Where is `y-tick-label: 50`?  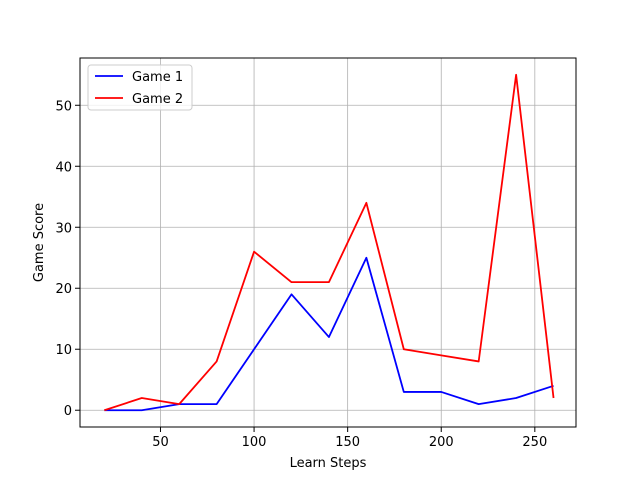 y-tick-label: 50 is located at coordinates (63, 106).